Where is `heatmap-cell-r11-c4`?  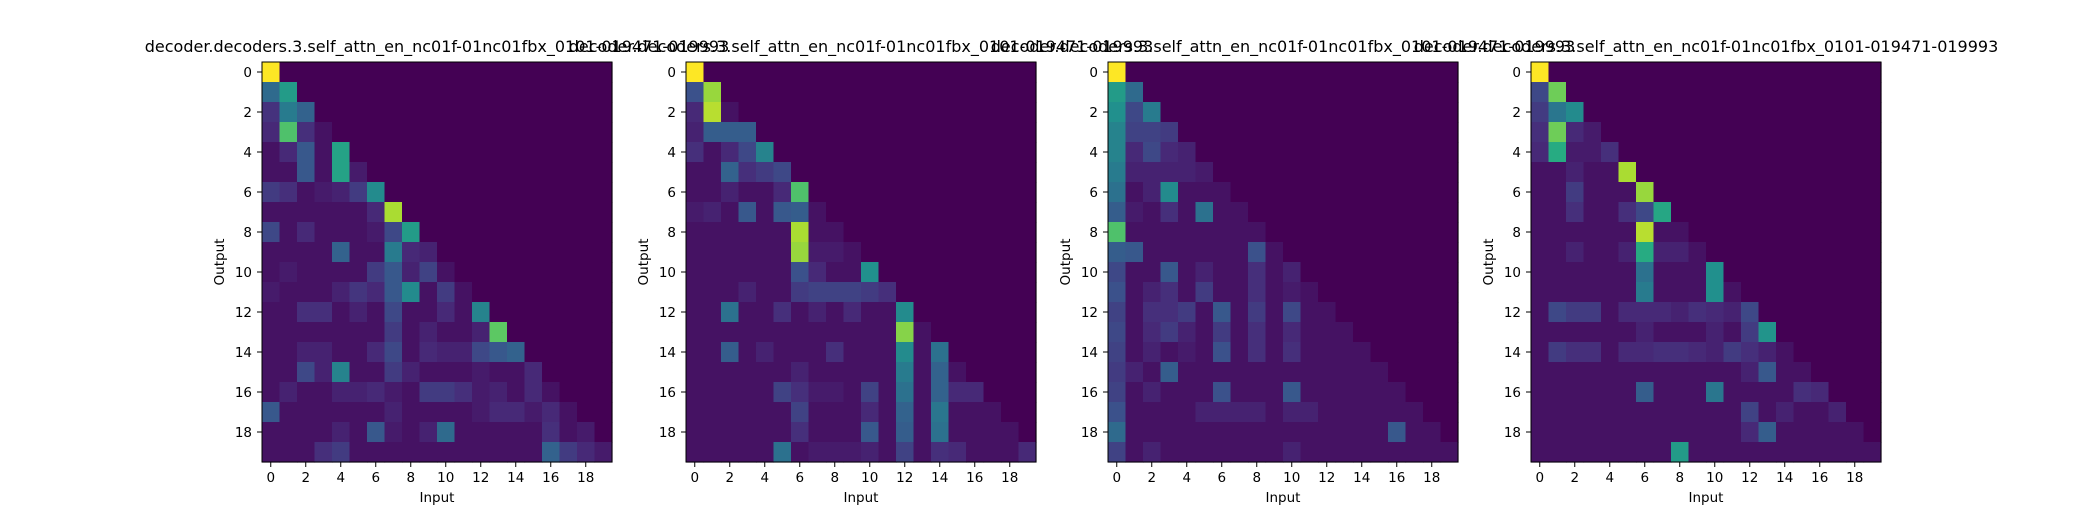
heatmap-cell-r11-c4 is located at coordinates (341, 292).